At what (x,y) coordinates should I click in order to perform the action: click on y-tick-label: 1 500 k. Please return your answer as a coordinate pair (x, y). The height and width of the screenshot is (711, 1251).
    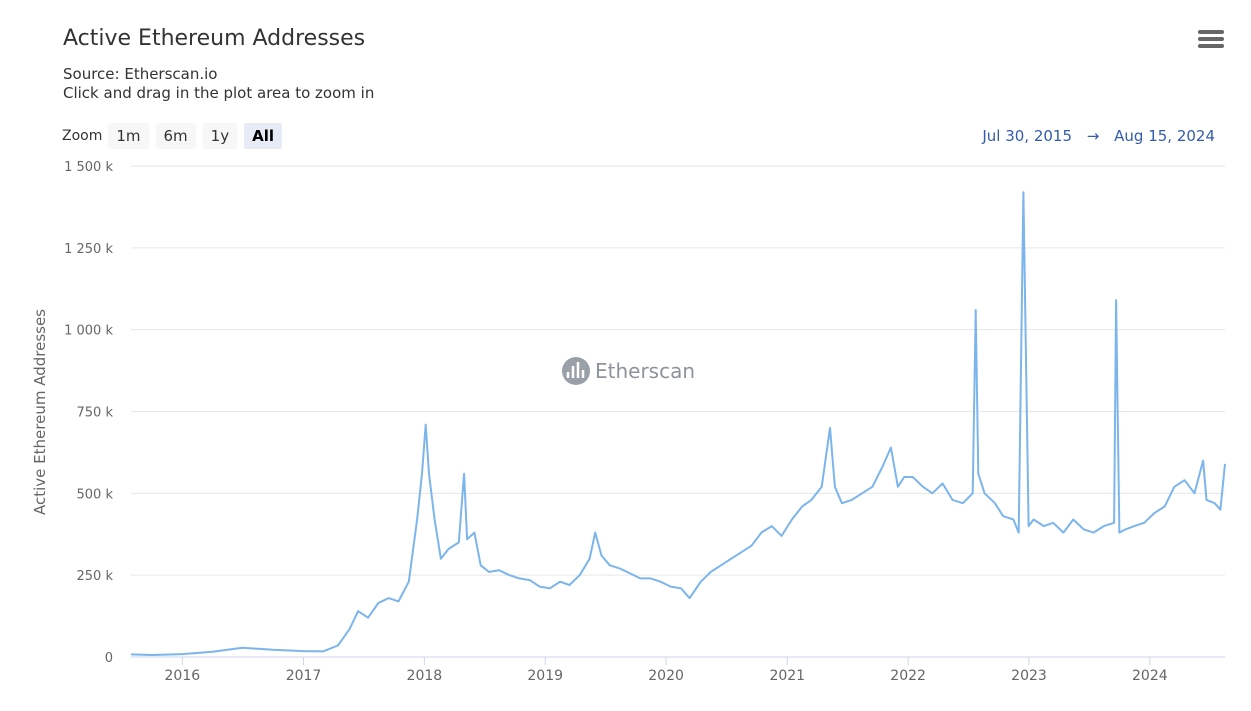
    Looking at the image, I should click on (88, 167).